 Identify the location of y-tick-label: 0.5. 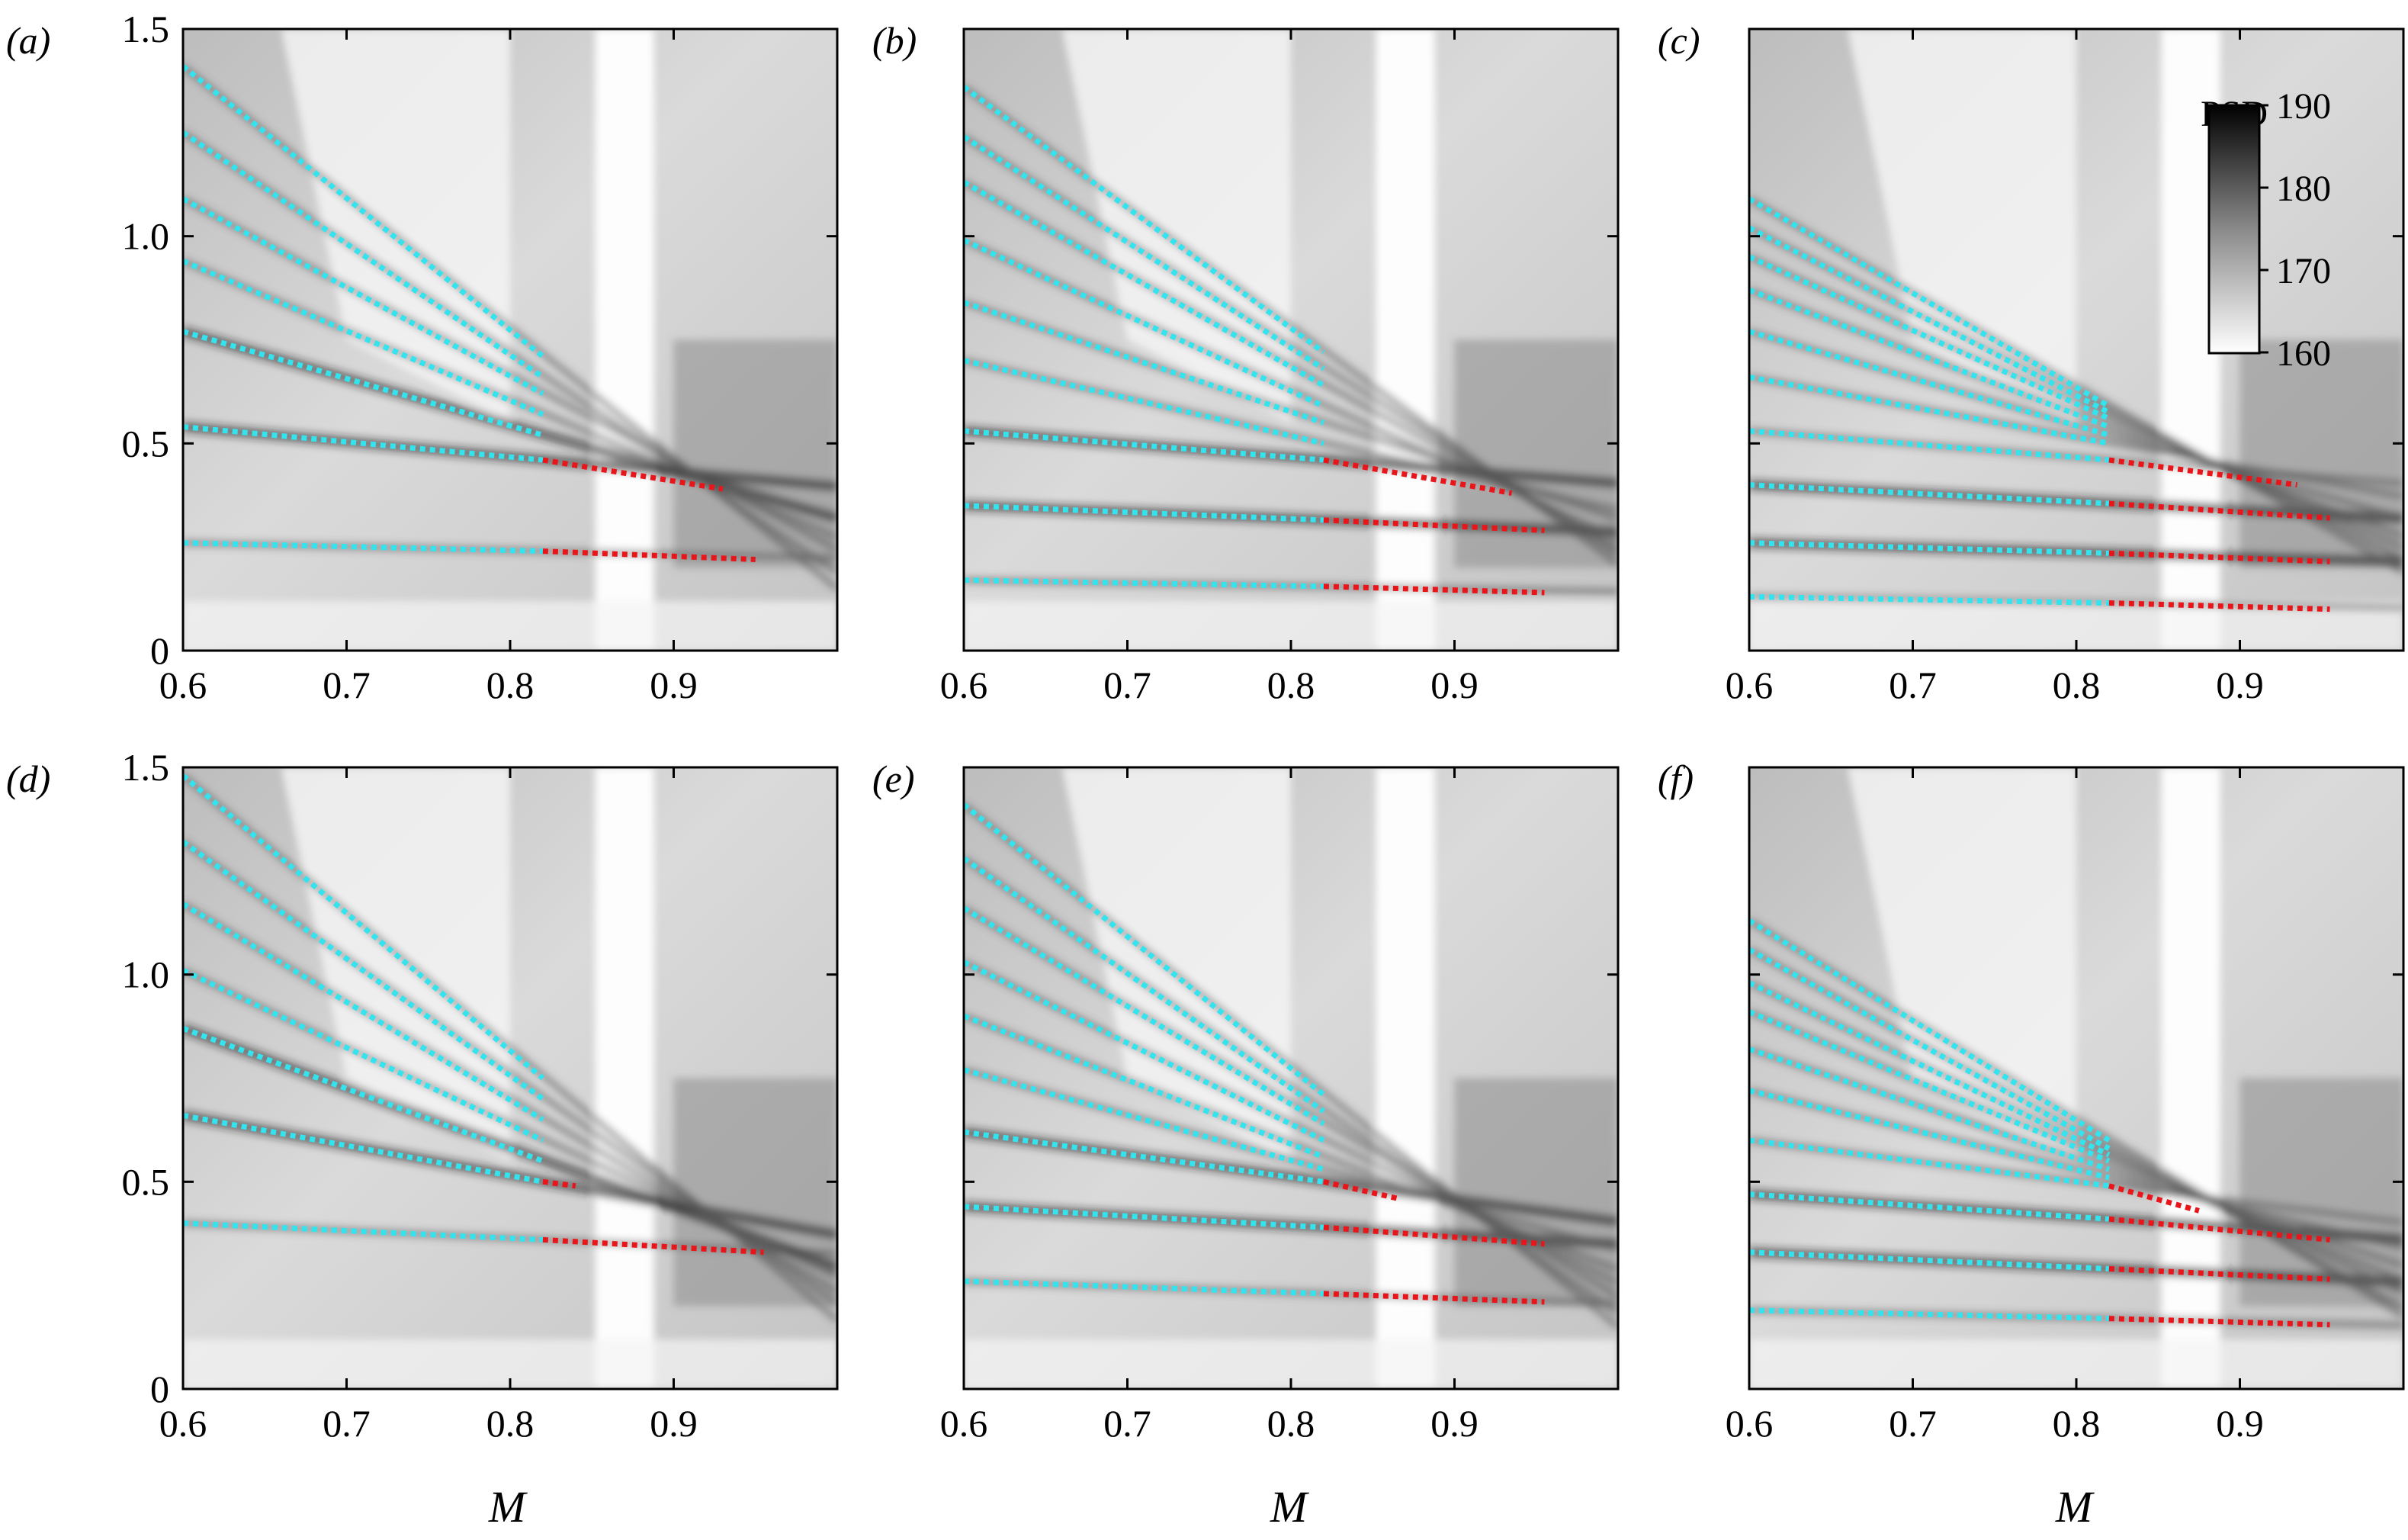
(146, 443).